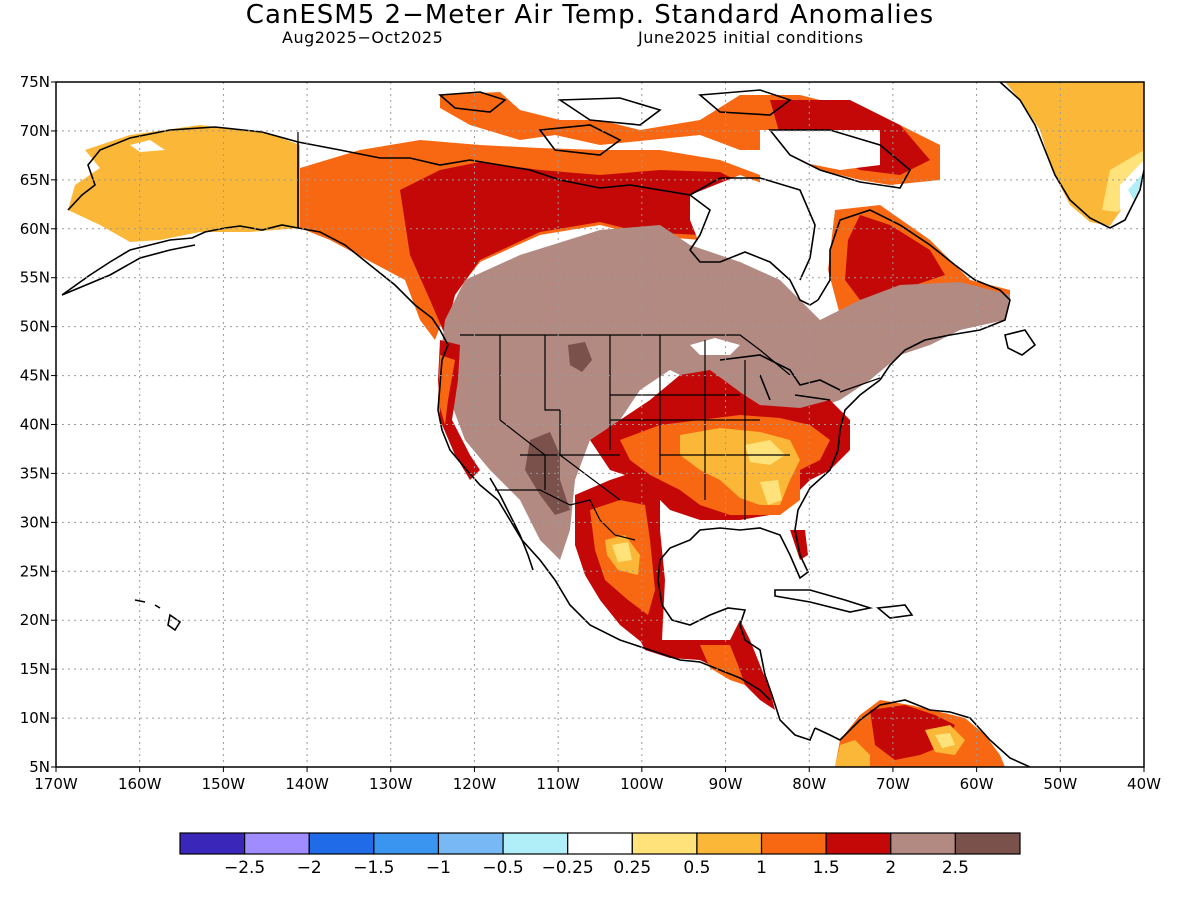  What do you see at coordinates (1020, 342) in the screenshot?
I see `newfoundland` at bounding box center [1020, 342].